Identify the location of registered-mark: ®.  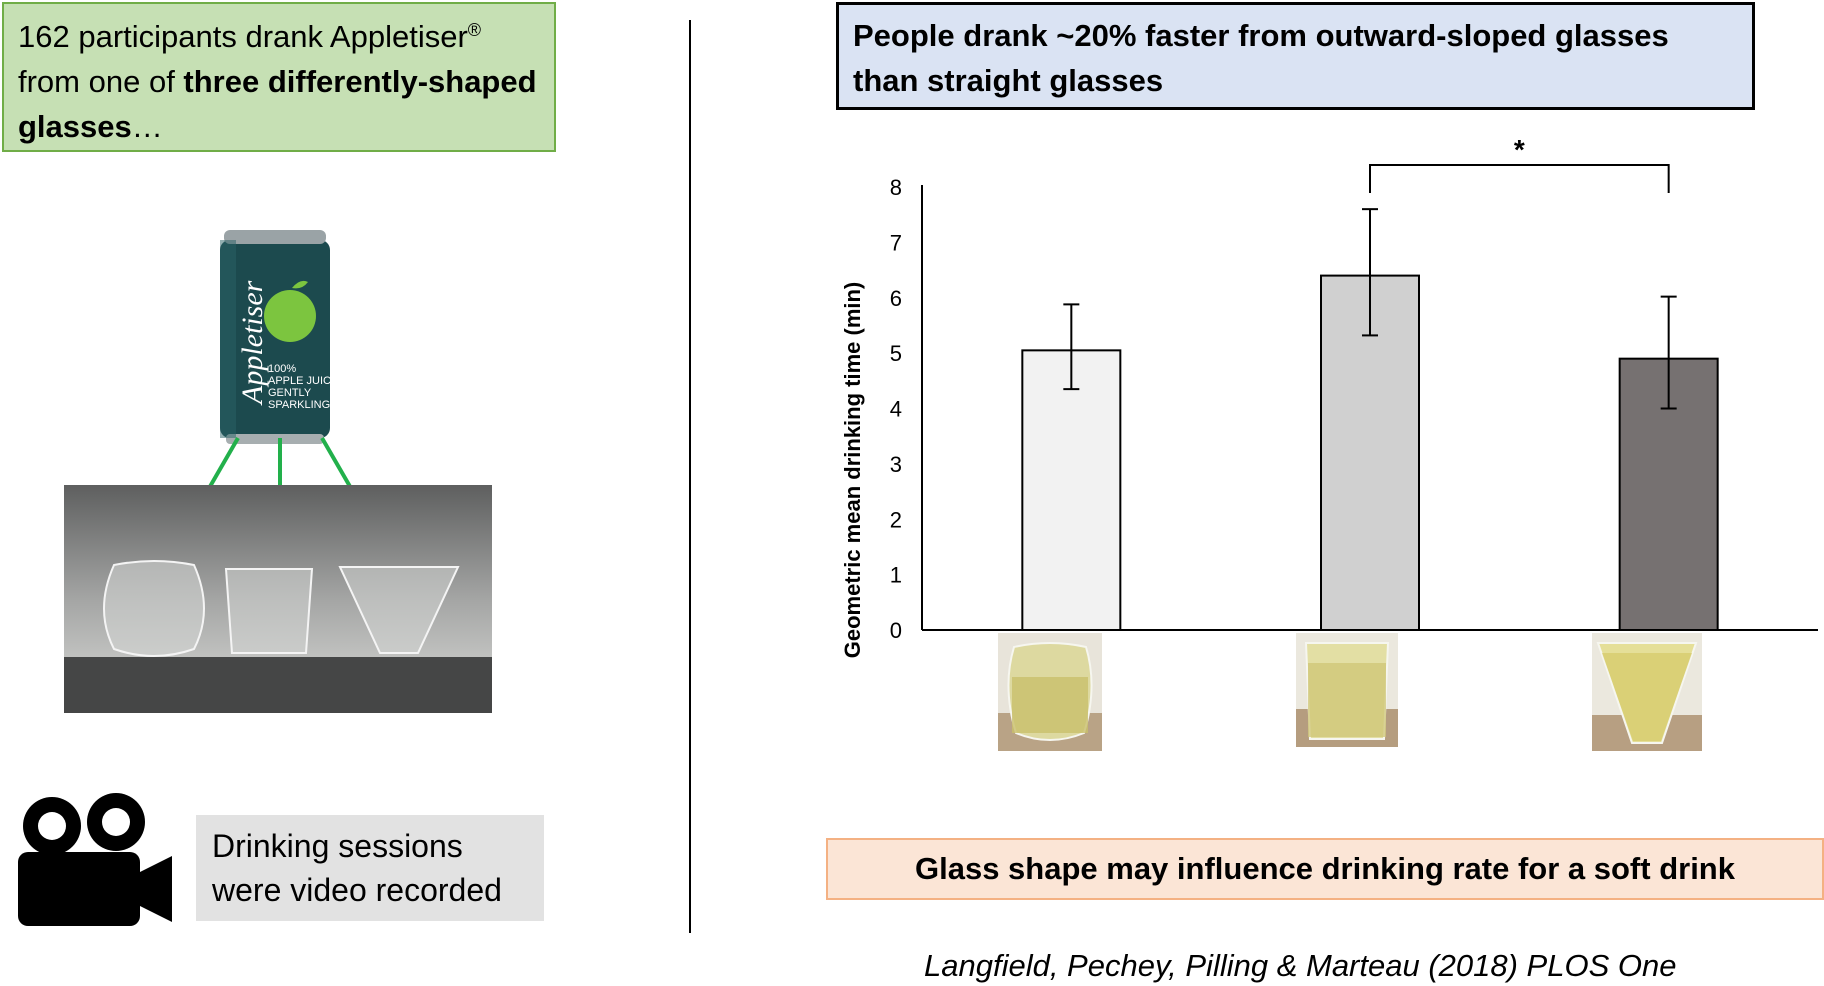
(474, 30).